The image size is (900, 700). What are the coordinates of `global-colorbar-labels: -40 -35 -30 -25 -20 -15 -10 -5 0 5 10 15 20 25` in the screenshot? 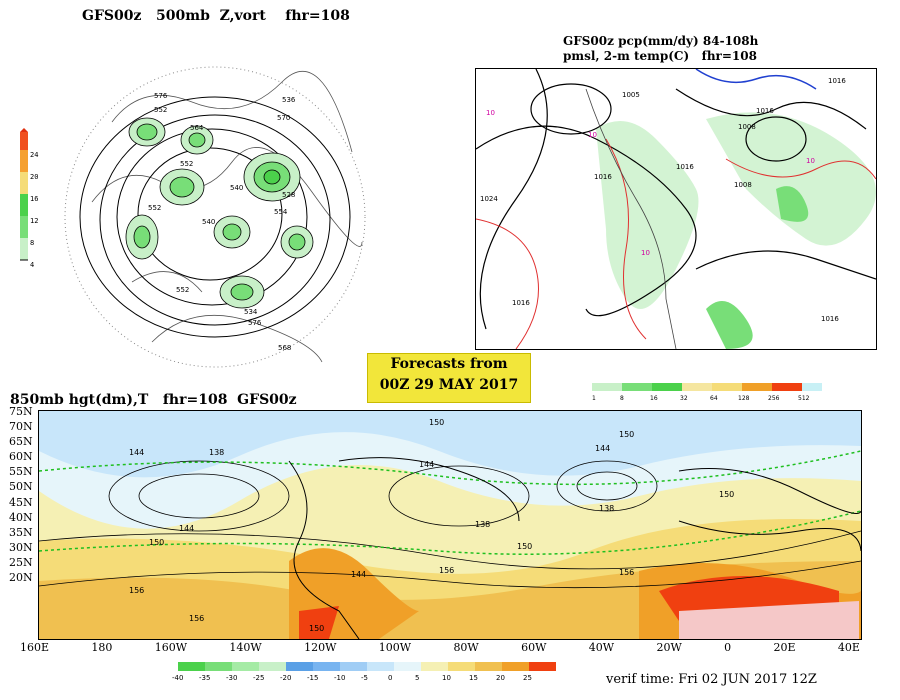 It's located at (361, 678).